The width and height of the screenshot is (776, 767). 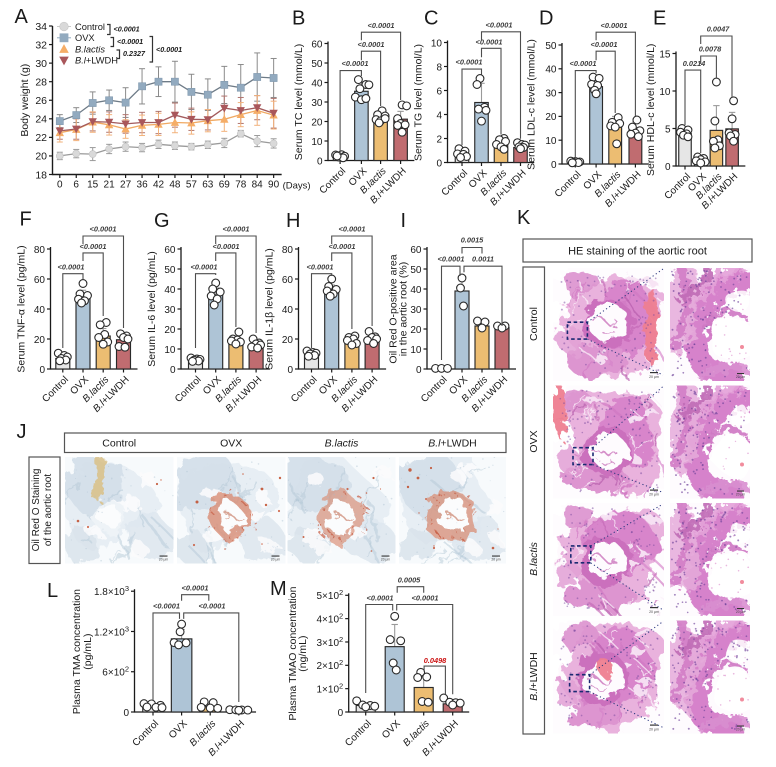 What do you see at coordinates (419, 102) in the screenshot?
I see `svg-text: Serum TG level (mmol/L)` at bounding box center [419, 102].